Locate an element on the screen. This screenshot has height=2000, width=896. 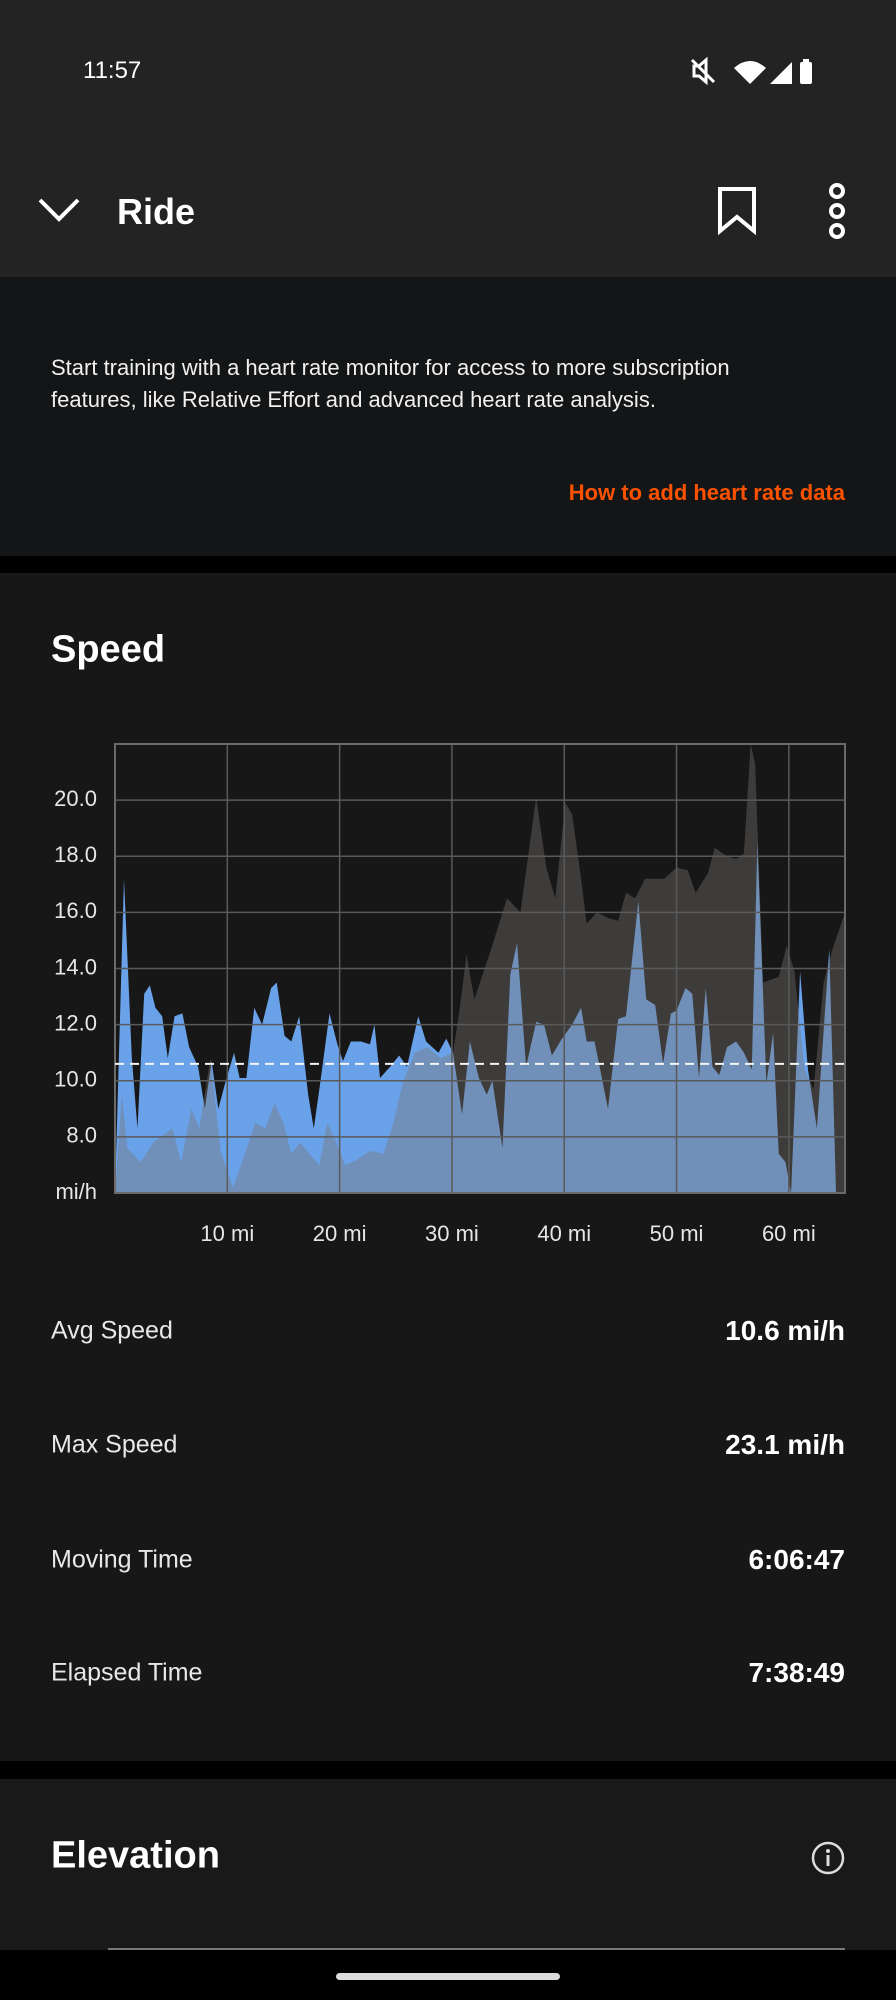
home-indicator is located at coordinates (448, 1976).